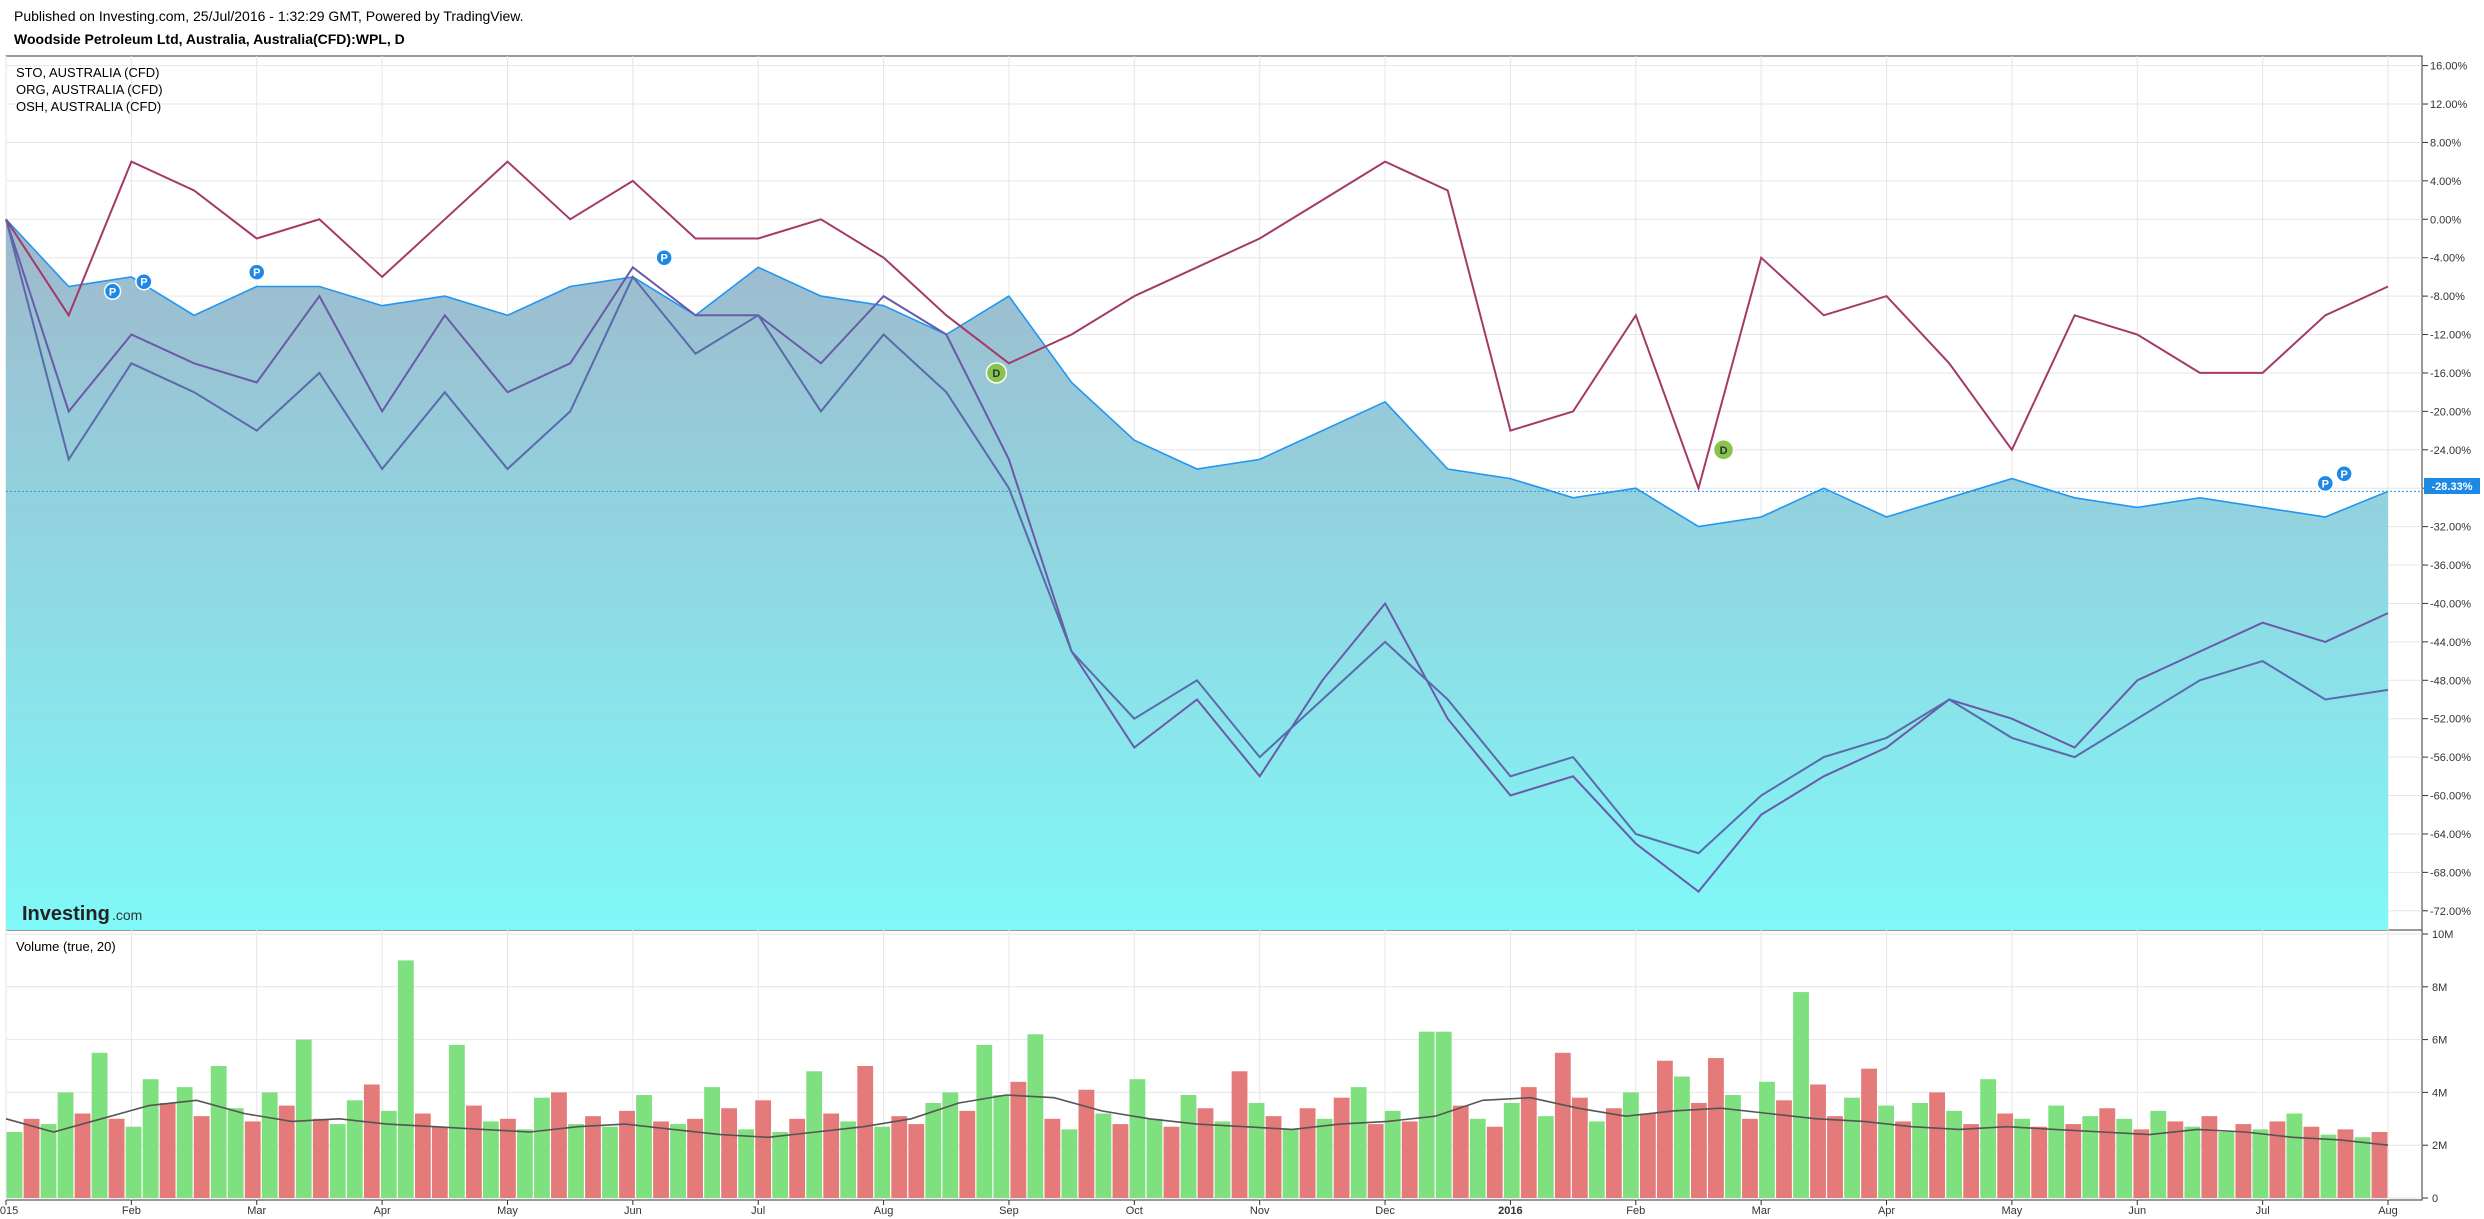 The width and height of the screenshot is (2484, 1219). I want to click on legend-item-osh: OSH, AUSTRALIA (CFD), so click(88, 106).